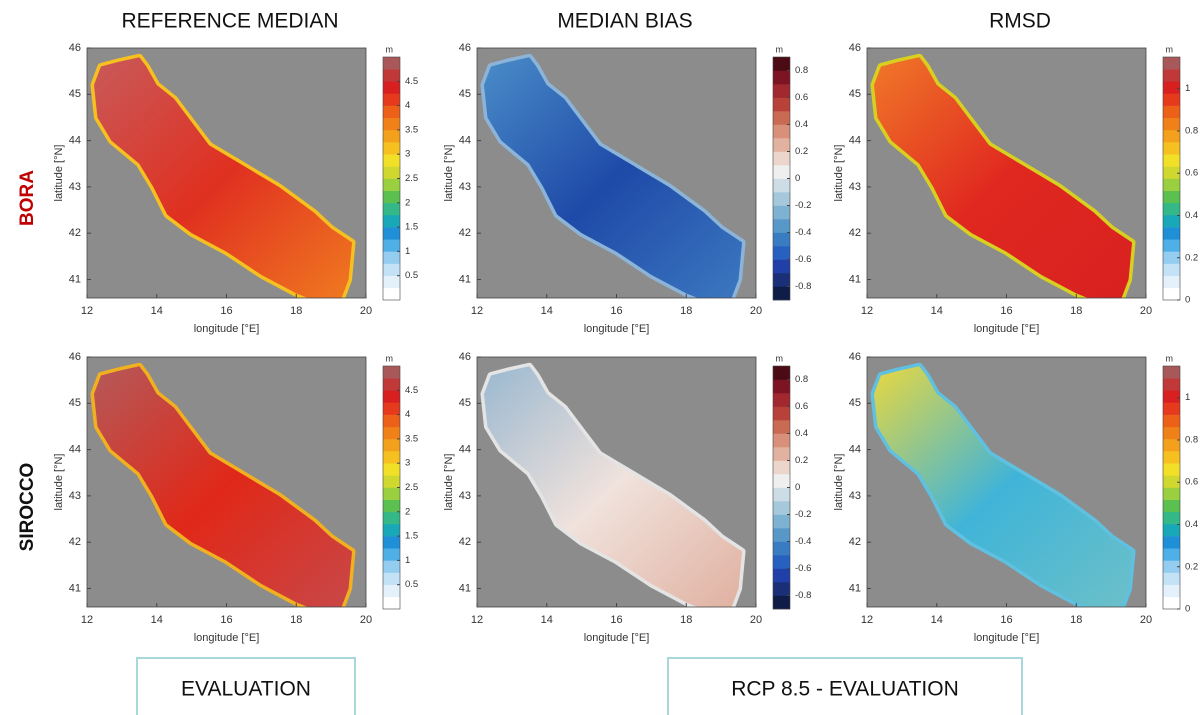  Describe the element at coordinates (407, 251) in the screenshot. I see `colorbar-tick-label: 1` at that location.